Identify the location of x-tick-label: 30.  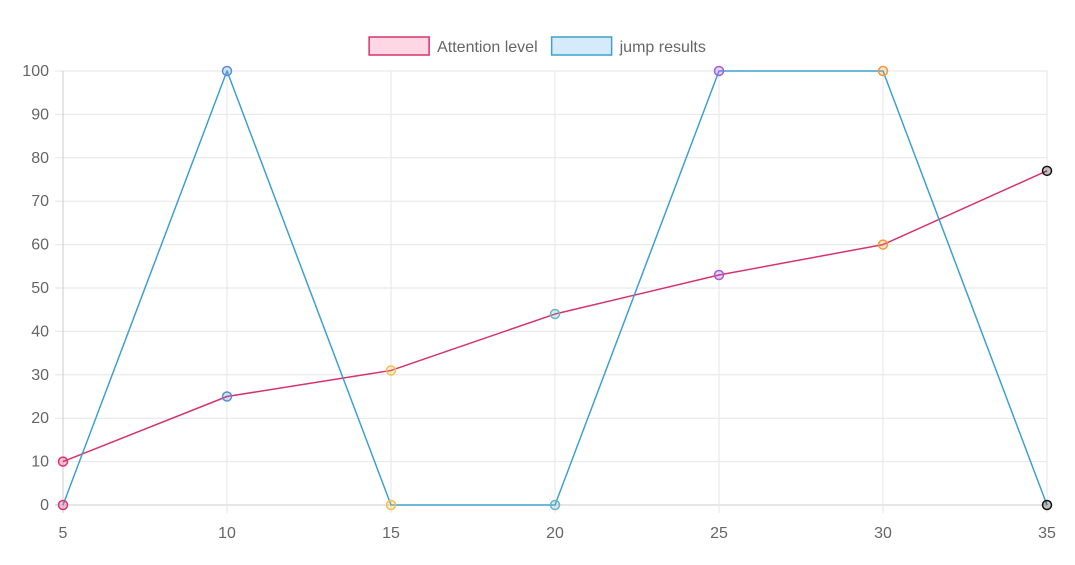
(883, 533).